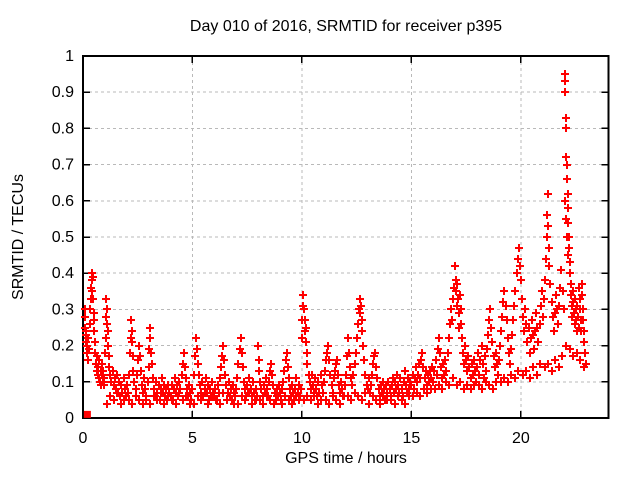  What do you see at coordinates (63, 92) in the screenshot?
I see `y-tick-label: 0.9` at bounding box center [63, 92].